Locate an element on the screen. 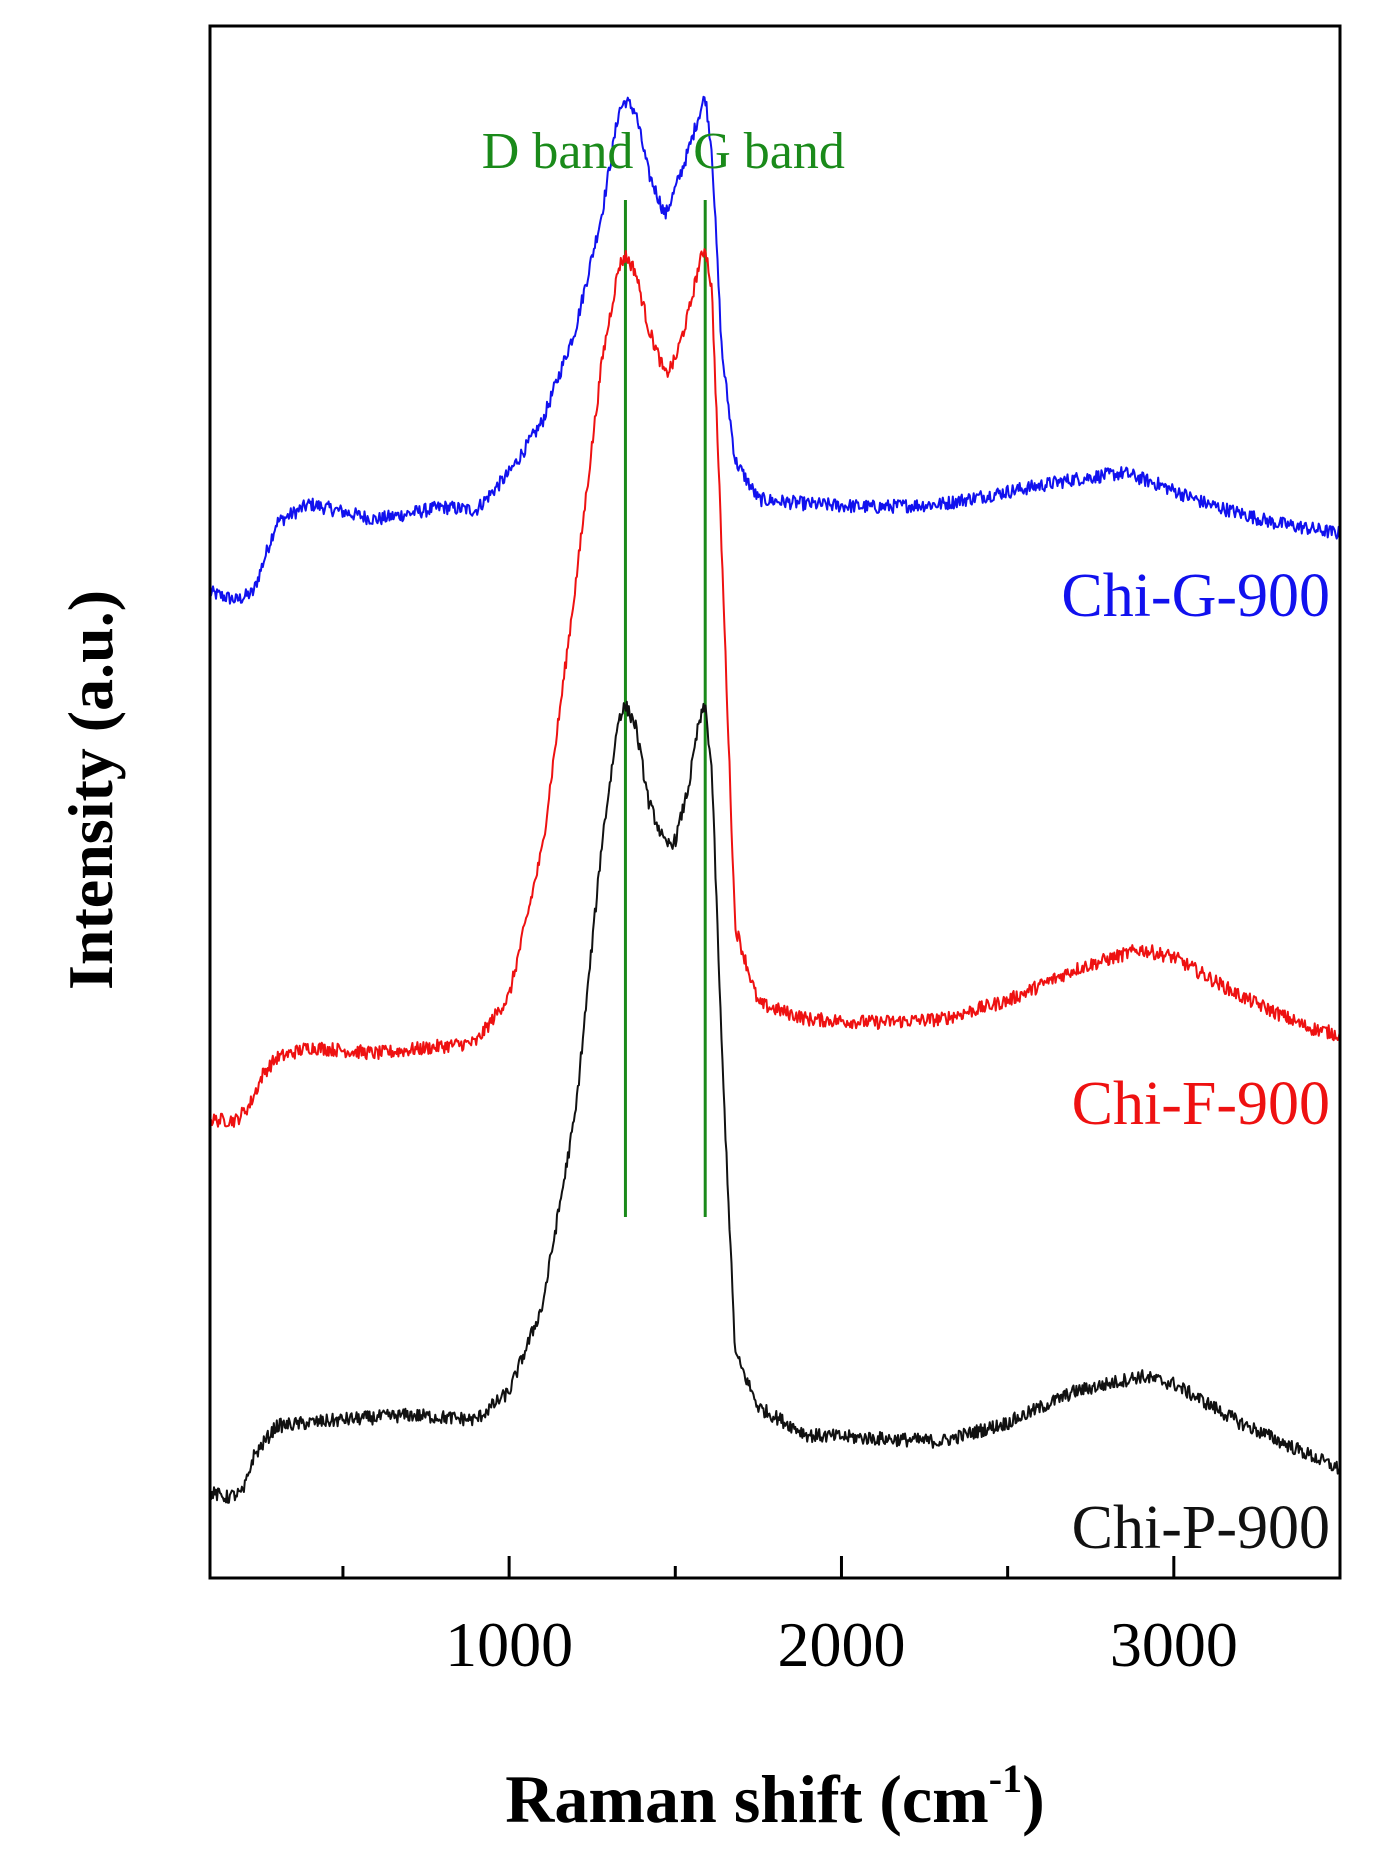 This screenshot has width=1378, height=1866. x-tick-label: 3000 is located at coordinates (1174, 1644).